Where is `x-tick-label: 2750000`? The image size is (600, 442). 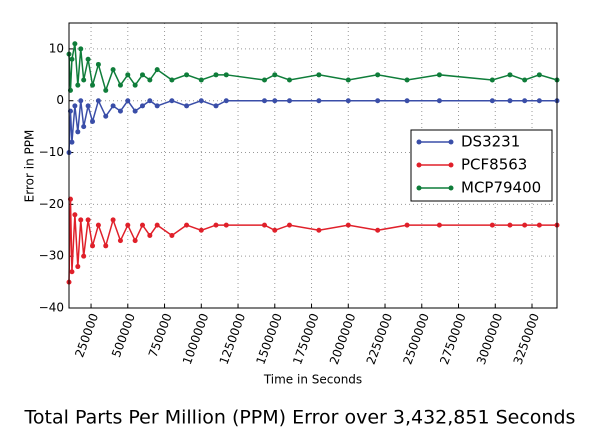
x-tick-label: 2750000 is located at coordinates (452, 338).